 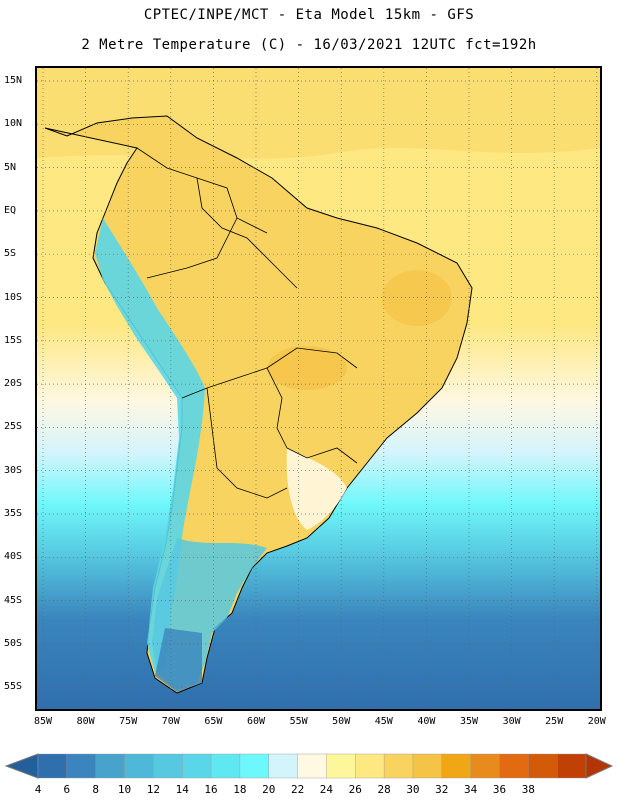 I want to click on lat-label: 40S, so click(x=13, y=557).